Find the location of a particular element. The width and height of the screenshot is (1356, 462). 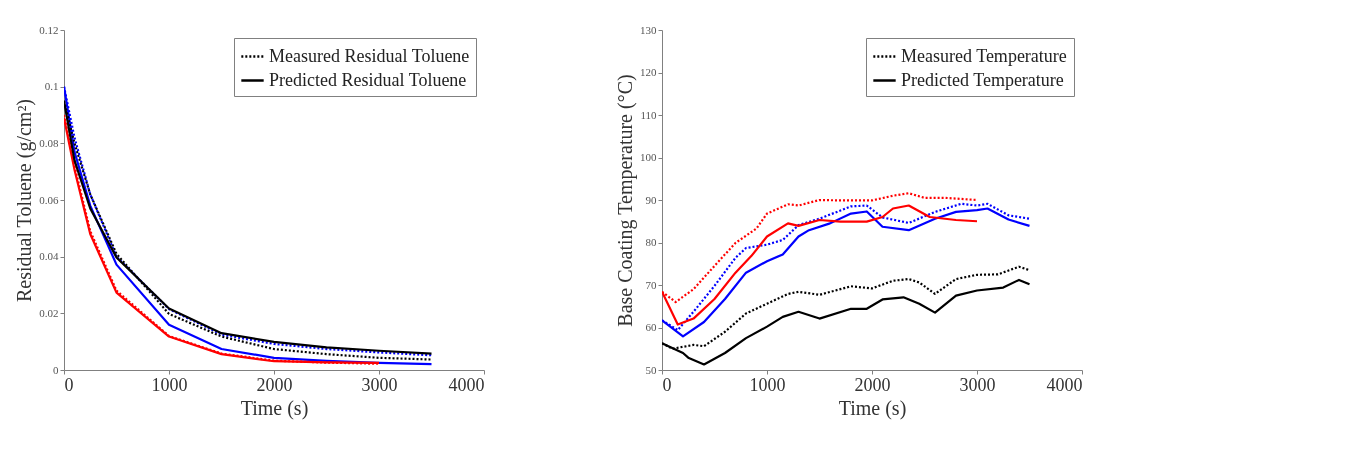

legend-label: Measured Residual Toluene is located at coordinates (369, 55).